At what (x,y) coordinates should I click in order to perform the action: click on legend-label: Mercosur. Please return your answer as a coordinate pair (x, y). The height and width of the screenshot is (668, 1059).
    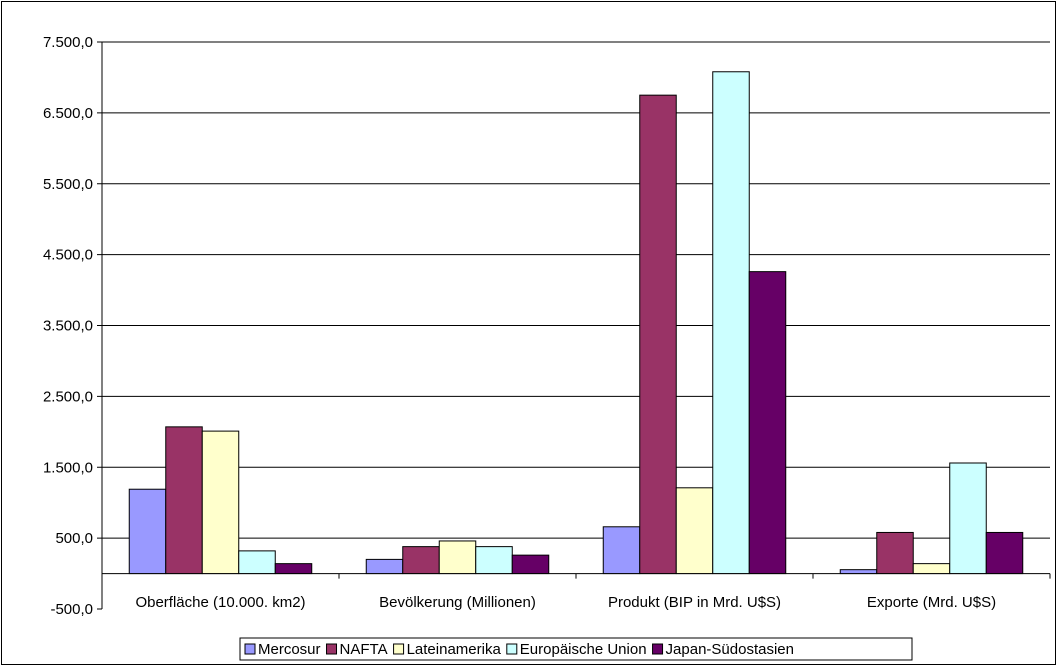
    Looking at the image, I should click on (289, 649).